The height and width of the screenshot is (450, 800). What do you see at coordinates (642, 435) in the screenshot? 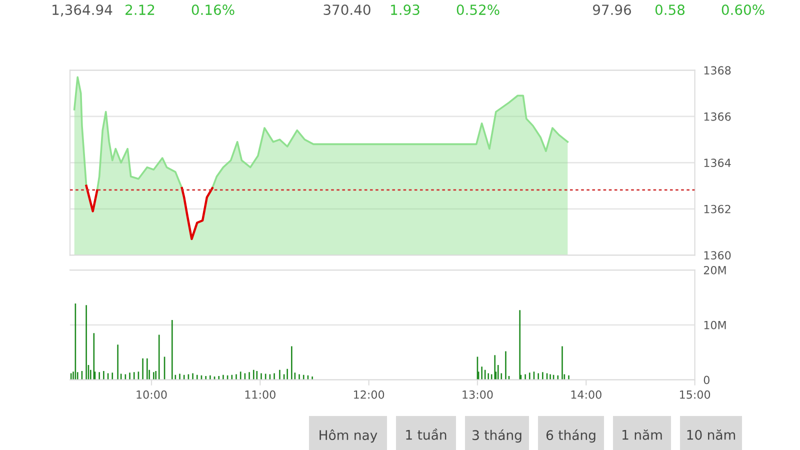
I see `text: 1 năm` at bounding box center [642, 435].